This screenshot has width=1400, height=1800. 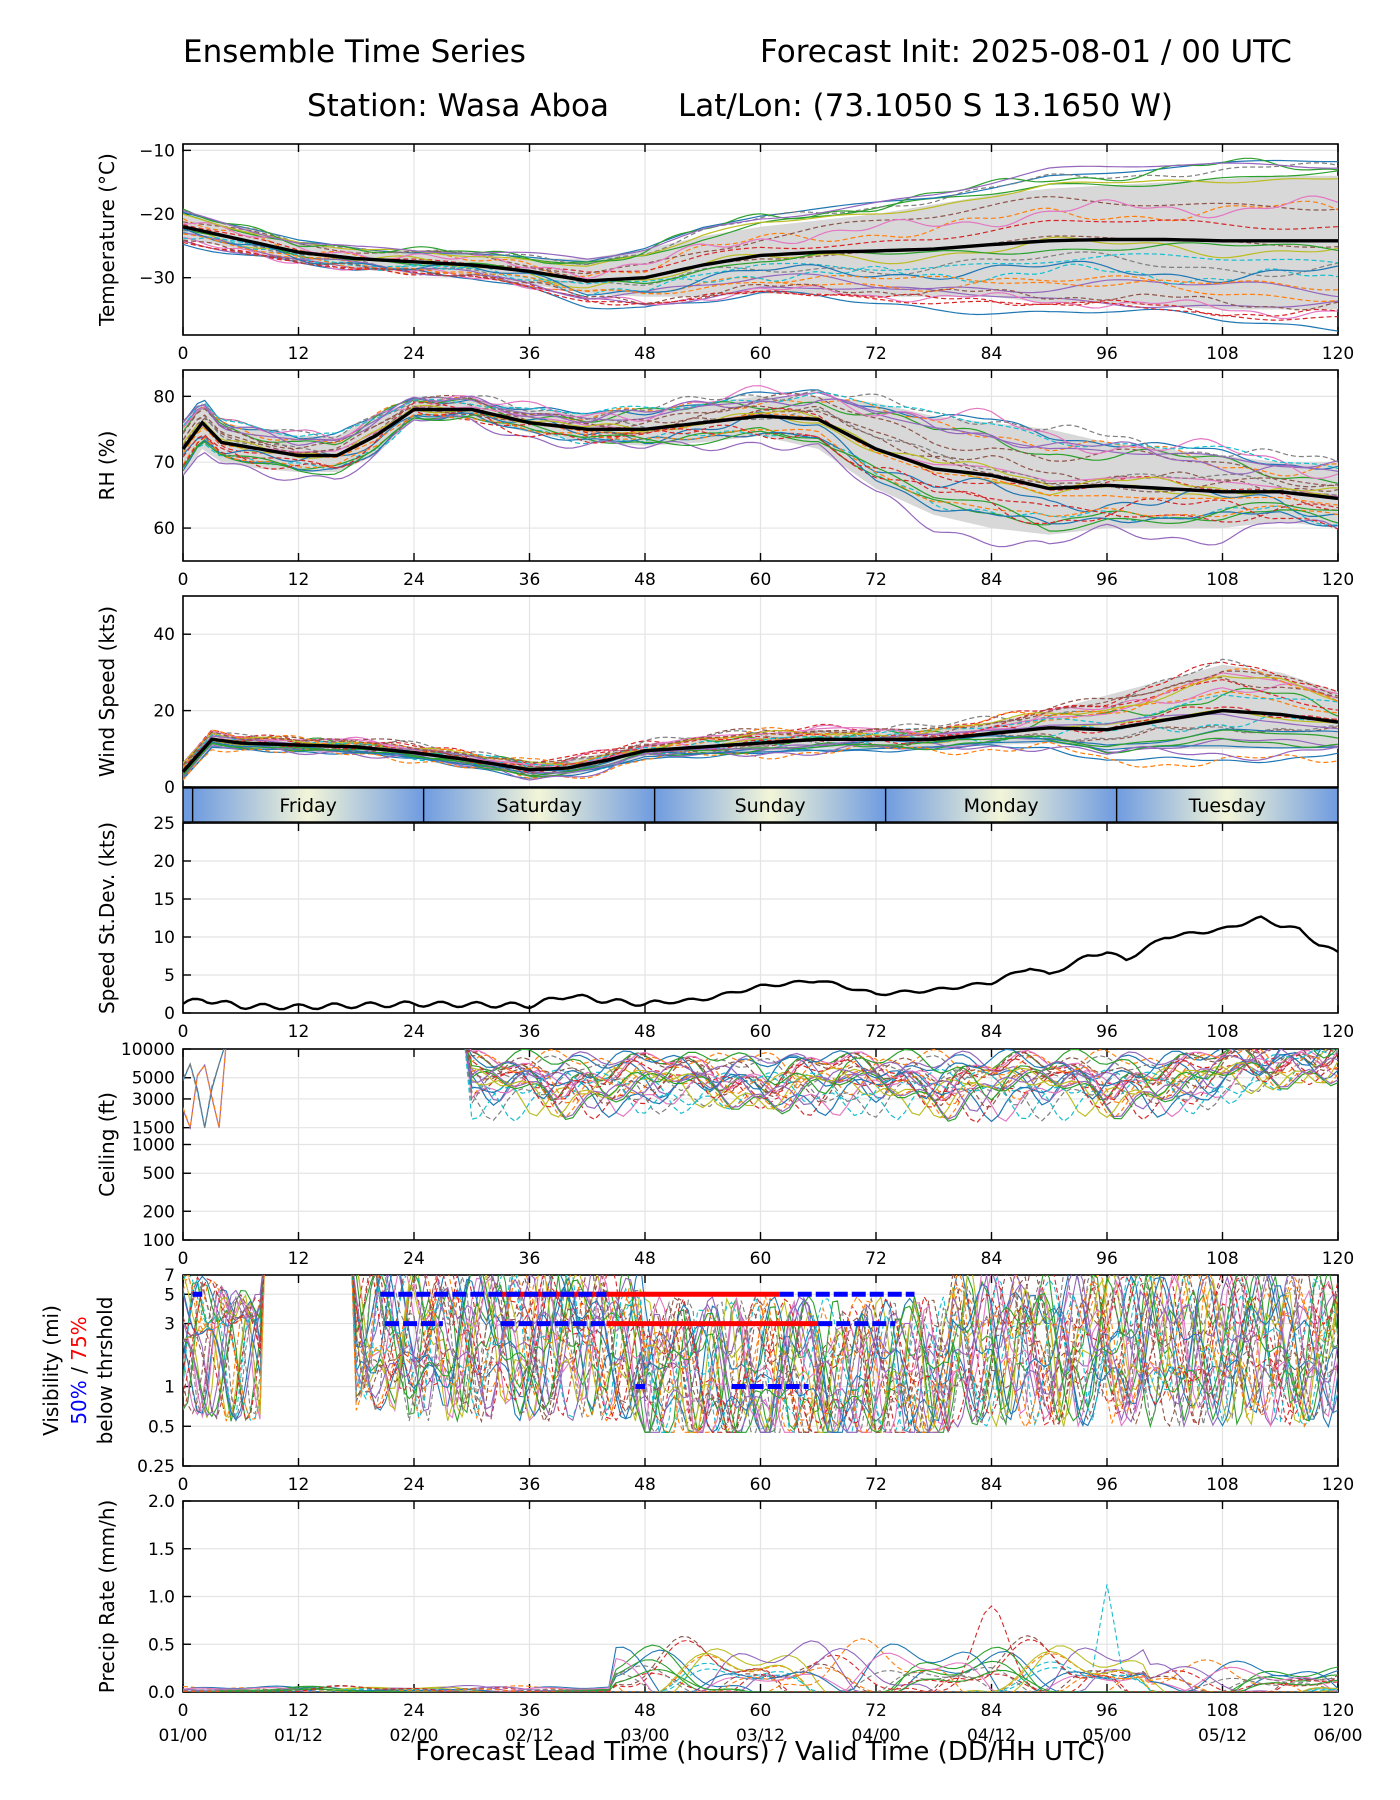 What do you see at coordinates (107, 691) in the screenshot?
I see `y-axis-label: Wind Speed (kts)` at bounding box center [107, 691].